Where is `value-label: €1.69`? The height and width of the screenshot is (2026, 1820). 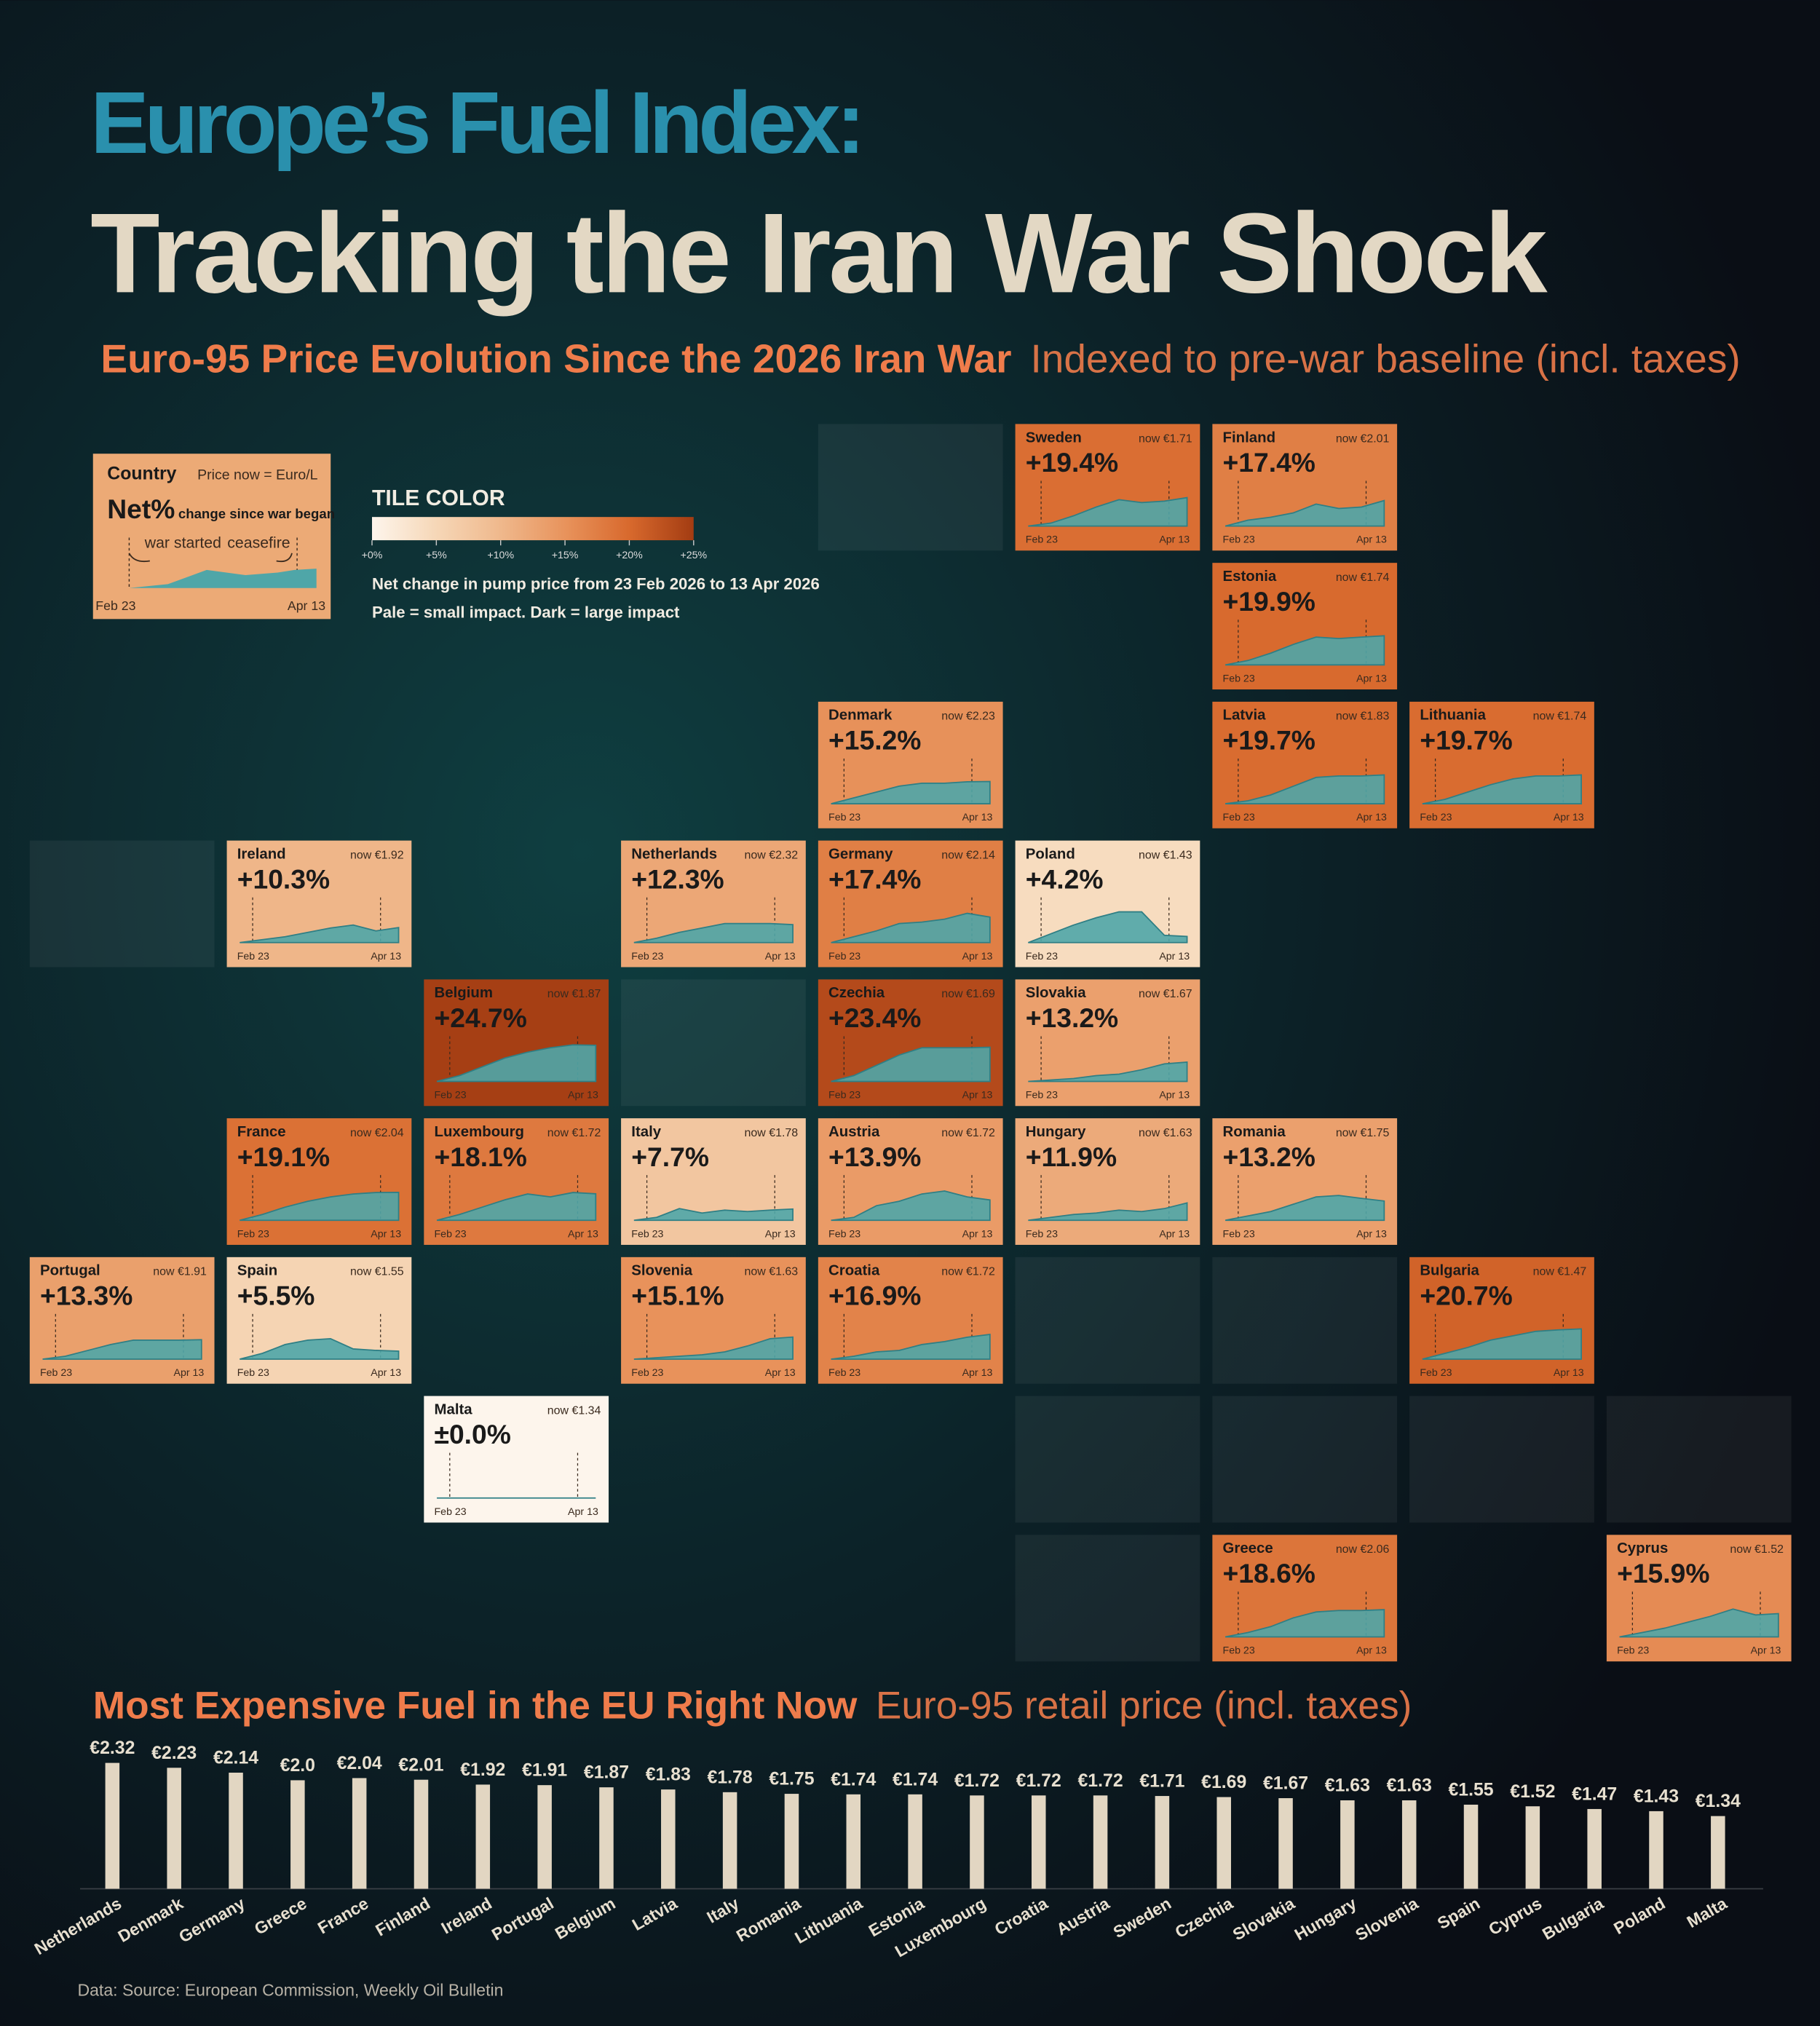 value-label: €1.69 is located at coordinates (1223, 1782).